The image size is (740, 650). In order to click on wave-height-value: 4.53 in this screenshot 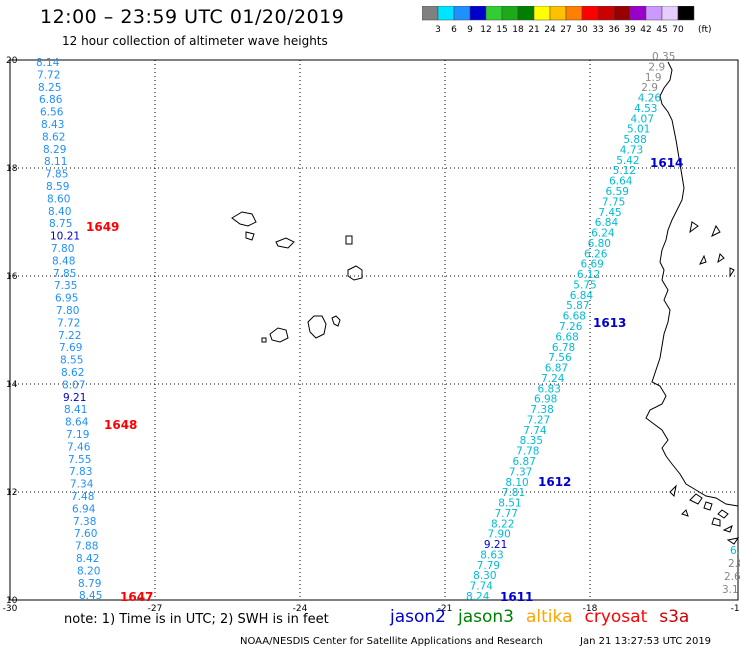, I will do `click(645, 109)`.